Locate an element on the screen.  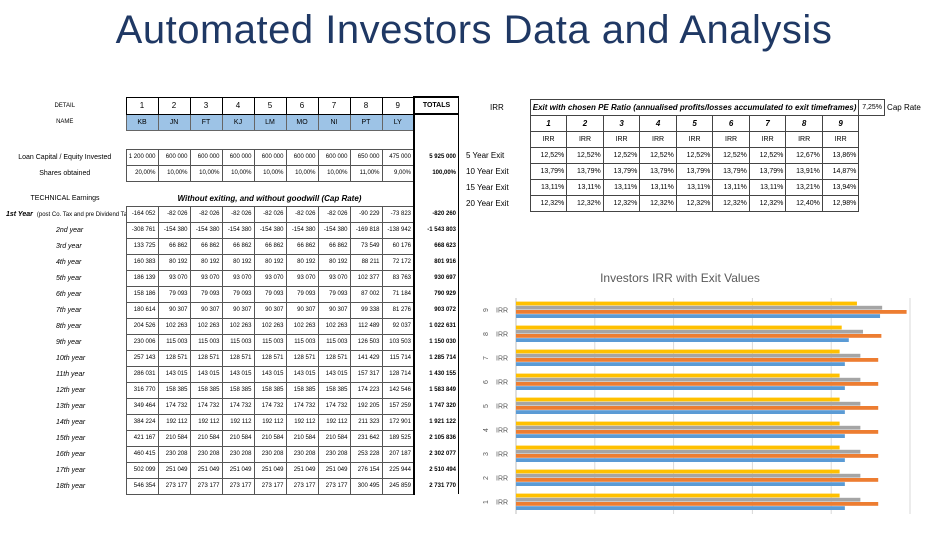
earnings-value: 81 276 is located at coordinates (398, 310).